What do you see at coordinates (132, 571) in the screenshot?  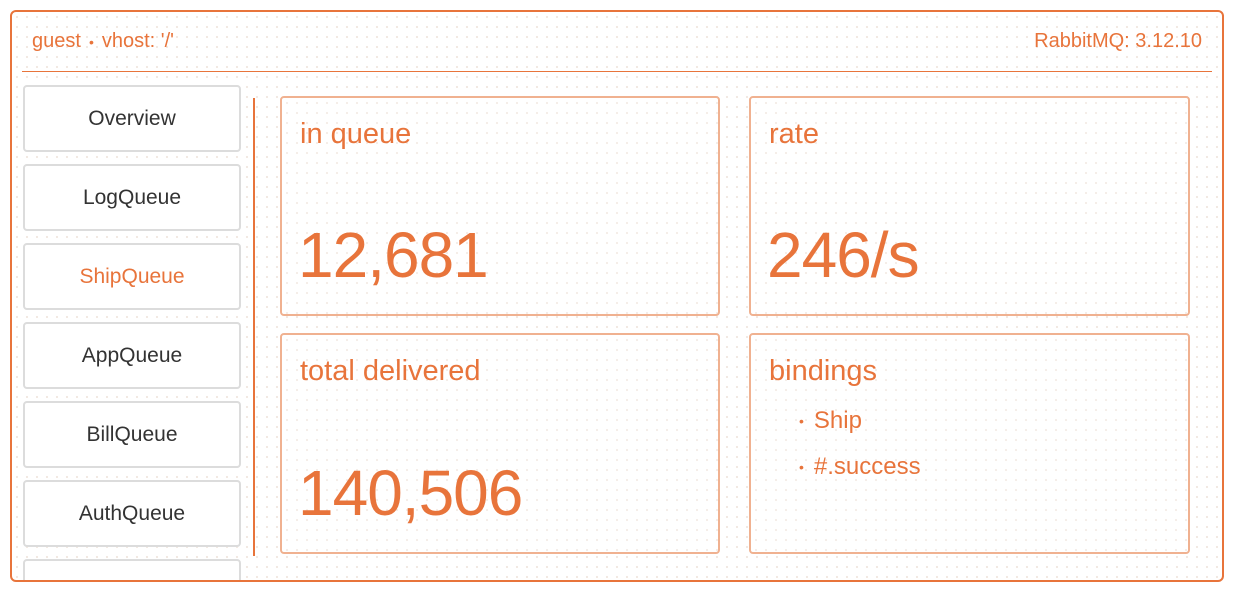 I see `sidebar-item-mailqueue: MailQueue` at bounding box center [132, 571].